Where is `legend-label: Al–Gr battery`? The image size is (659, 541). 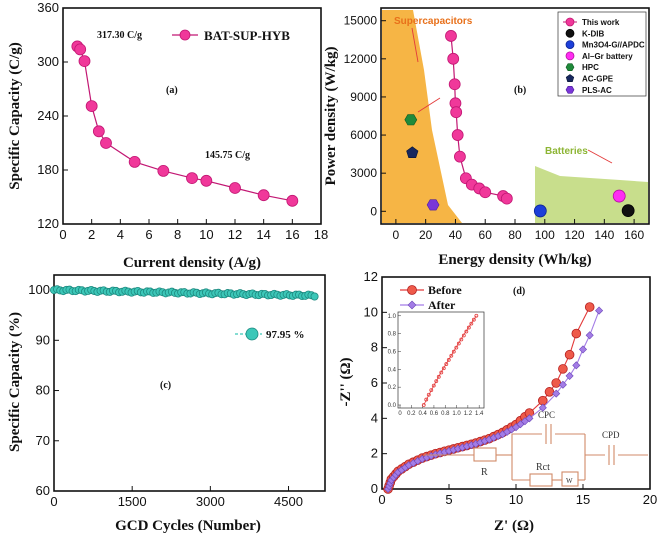
legend-label: Al–Gr battery is located at coordinates (607, 56).